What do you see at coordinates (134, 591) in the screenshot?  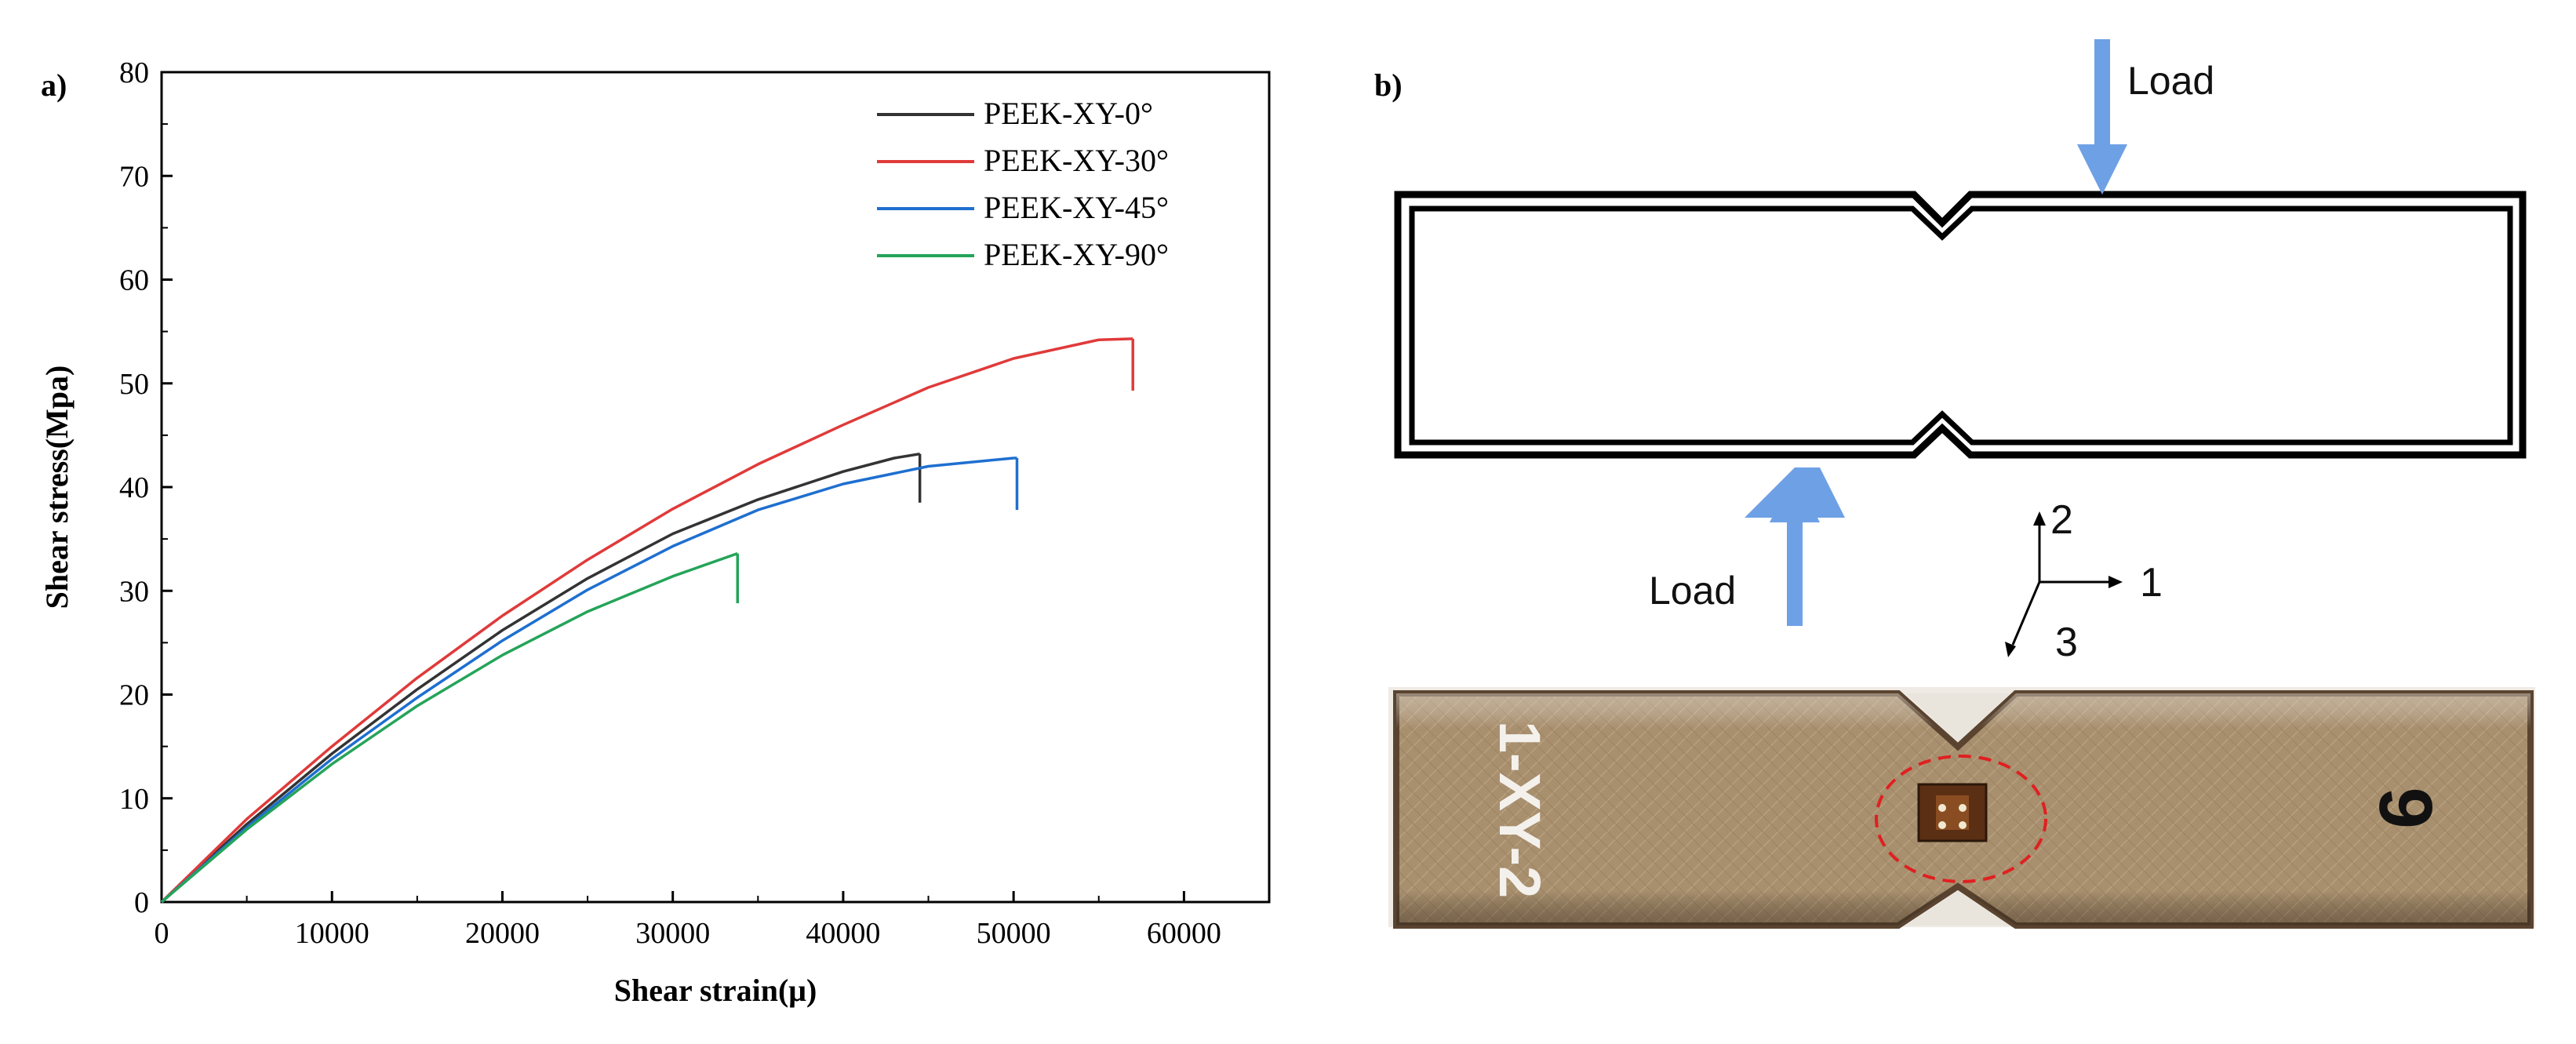 I see `y-tick-label: 30` at bounding box center [134, 591].